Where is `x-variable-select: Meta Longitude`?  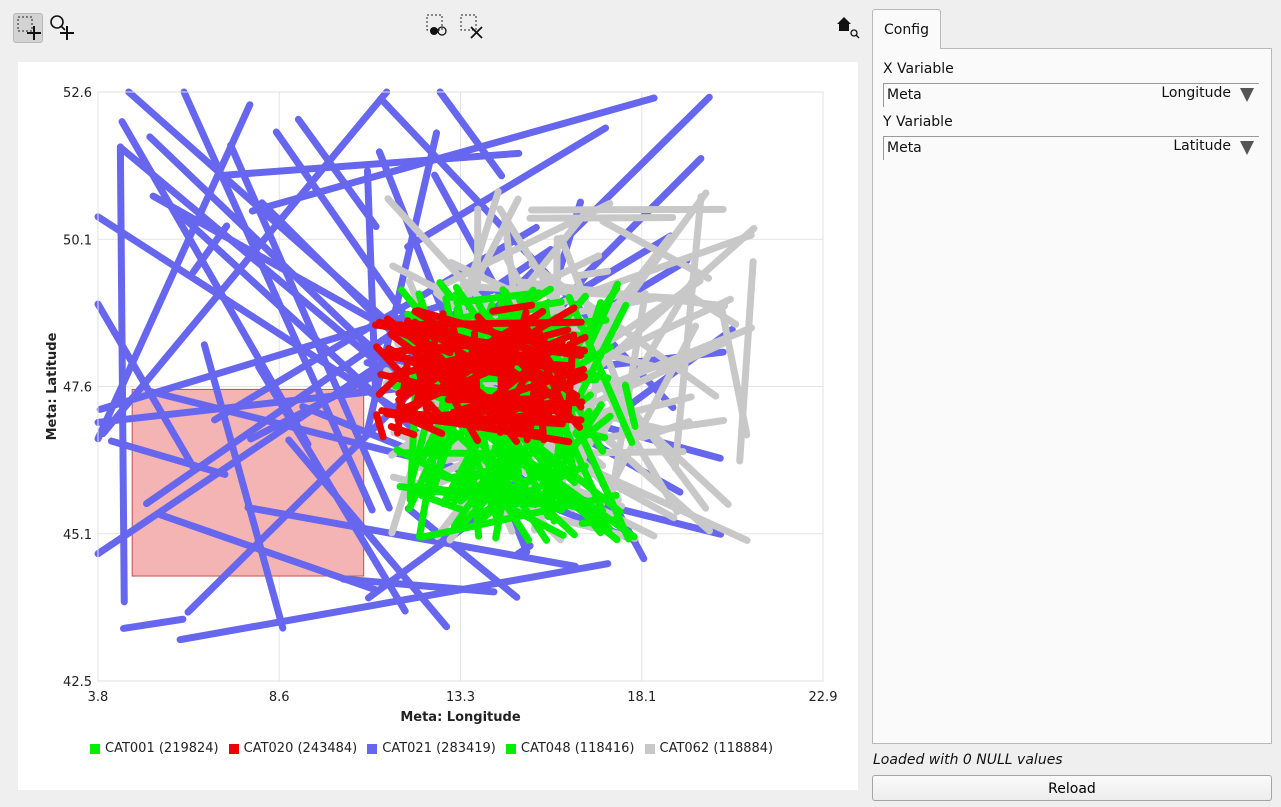 x-variable-select: Meta Longitude is located at coordinates (1071, 95).